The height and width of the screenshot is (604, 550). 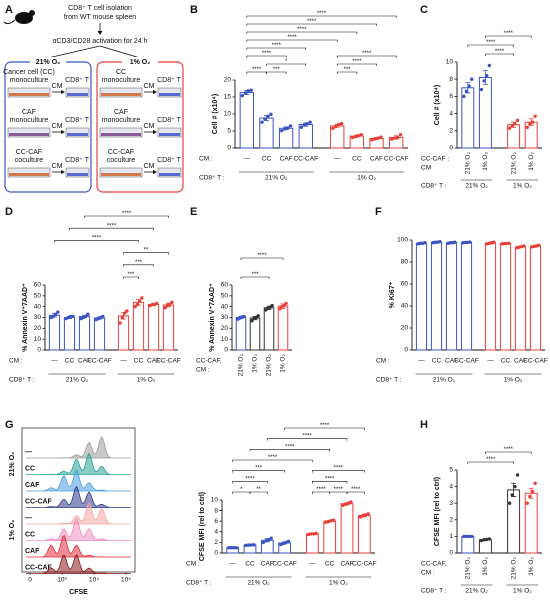 What do you see at coordinates (485, 161) in the screenshot?
I see `category-label: 1% O₂` at bounding box center [485, 161].